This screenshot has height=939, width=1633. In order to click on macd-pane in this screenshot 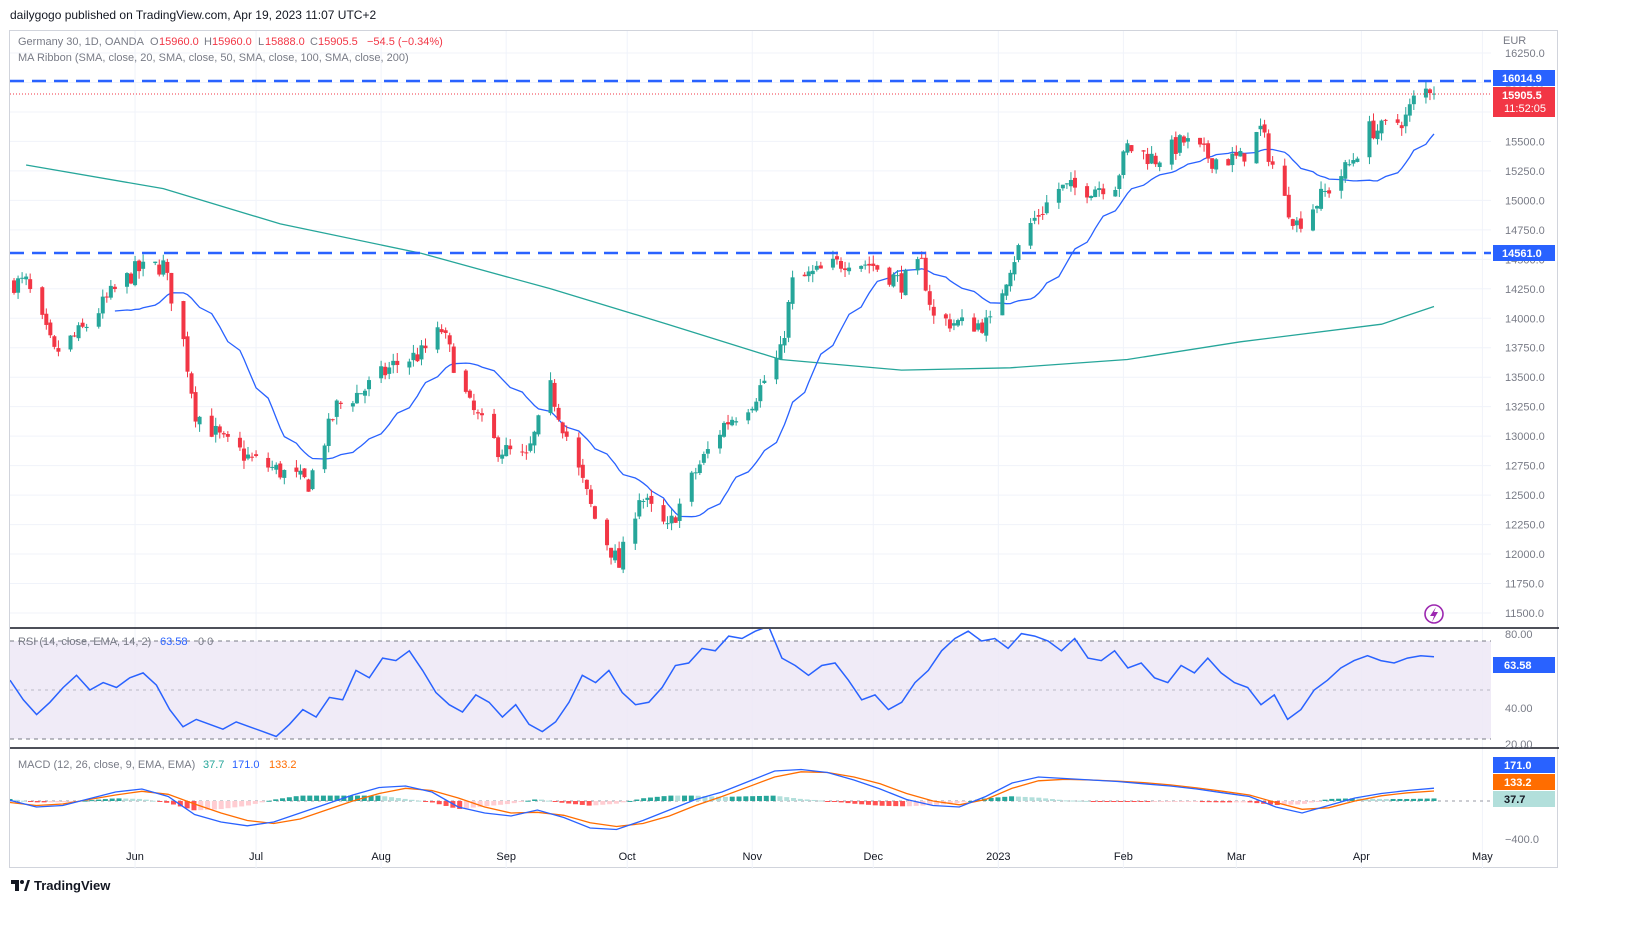, I will do `click(750, 799)`.